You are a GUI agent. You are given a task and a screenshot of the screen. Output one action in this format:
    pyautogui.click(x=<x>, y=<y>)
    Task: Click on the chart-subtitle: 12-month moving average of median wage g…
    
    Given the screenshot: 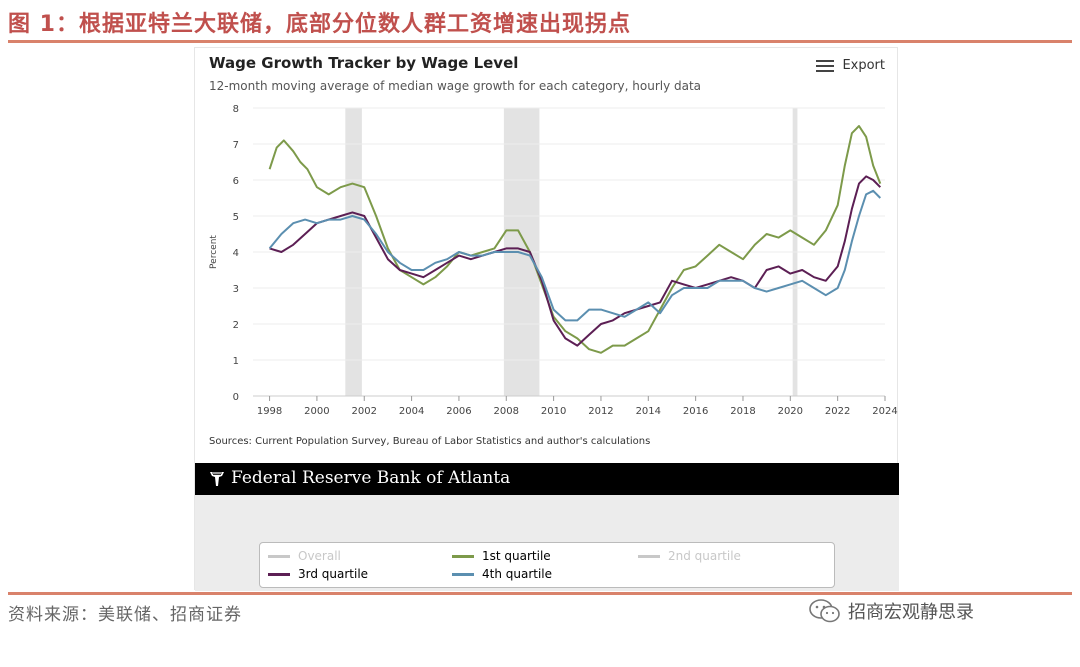 What is the action you would take?
    pyautogui.click(x=455, y=86)
    